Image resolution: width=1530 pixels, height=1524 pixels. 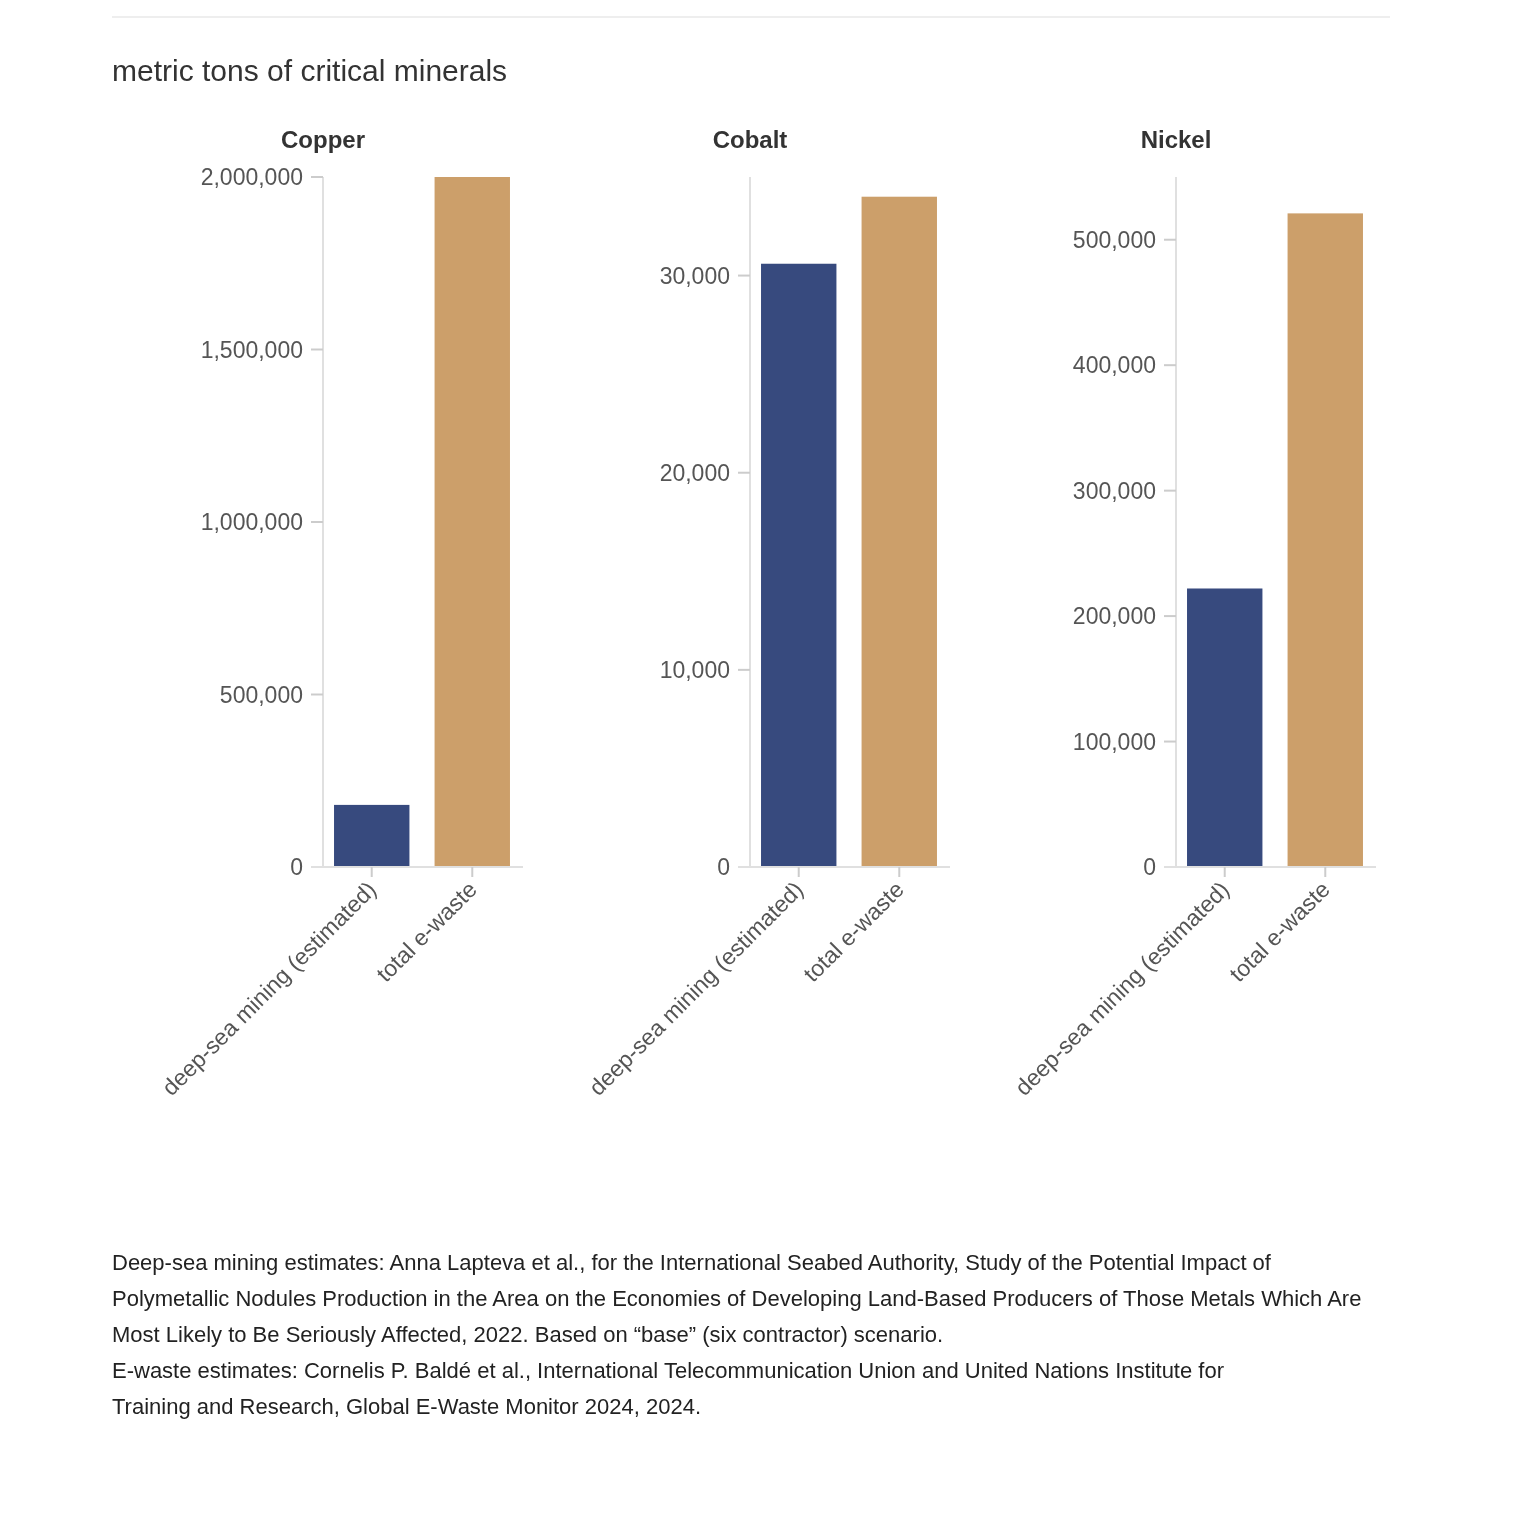 What do you see at coordinates (694, 669) in the screenshot?
I see `y-tick-label: 10,000` at bounding box center [694, 669].